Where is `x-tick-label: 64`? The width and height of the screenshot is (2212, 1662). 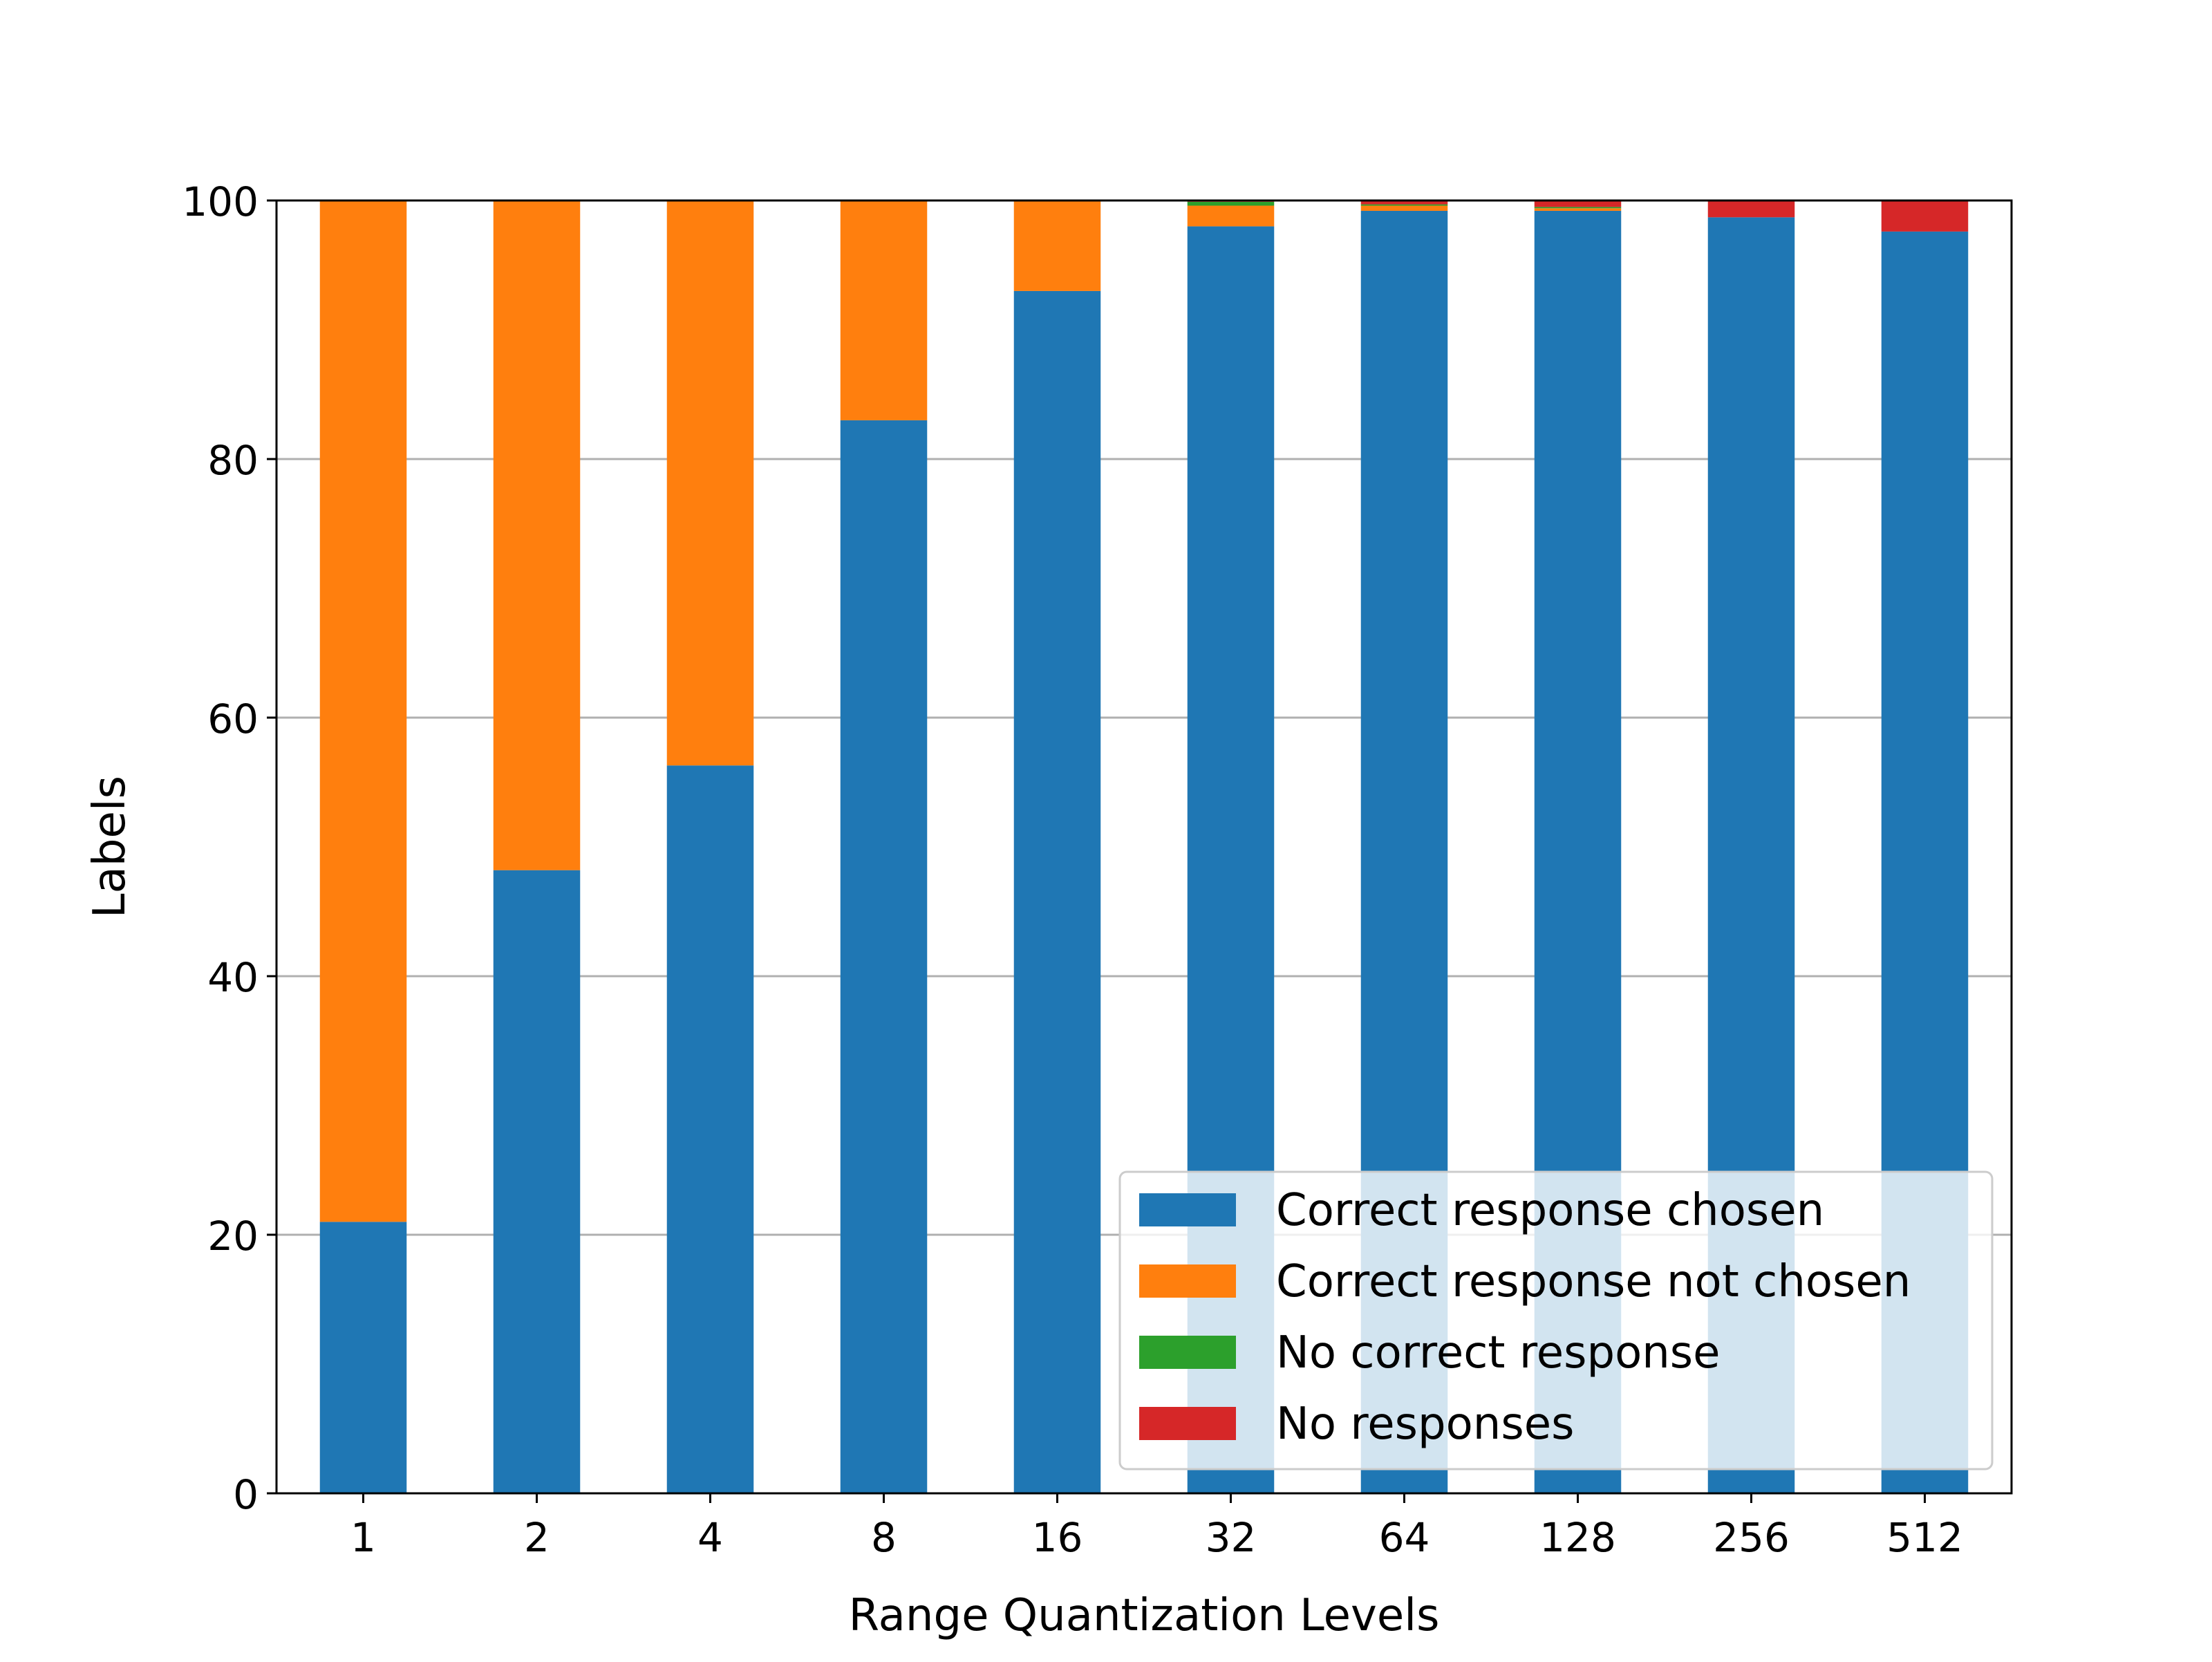 x-tick-label: 64 is located at coordinates (1405, 1537).